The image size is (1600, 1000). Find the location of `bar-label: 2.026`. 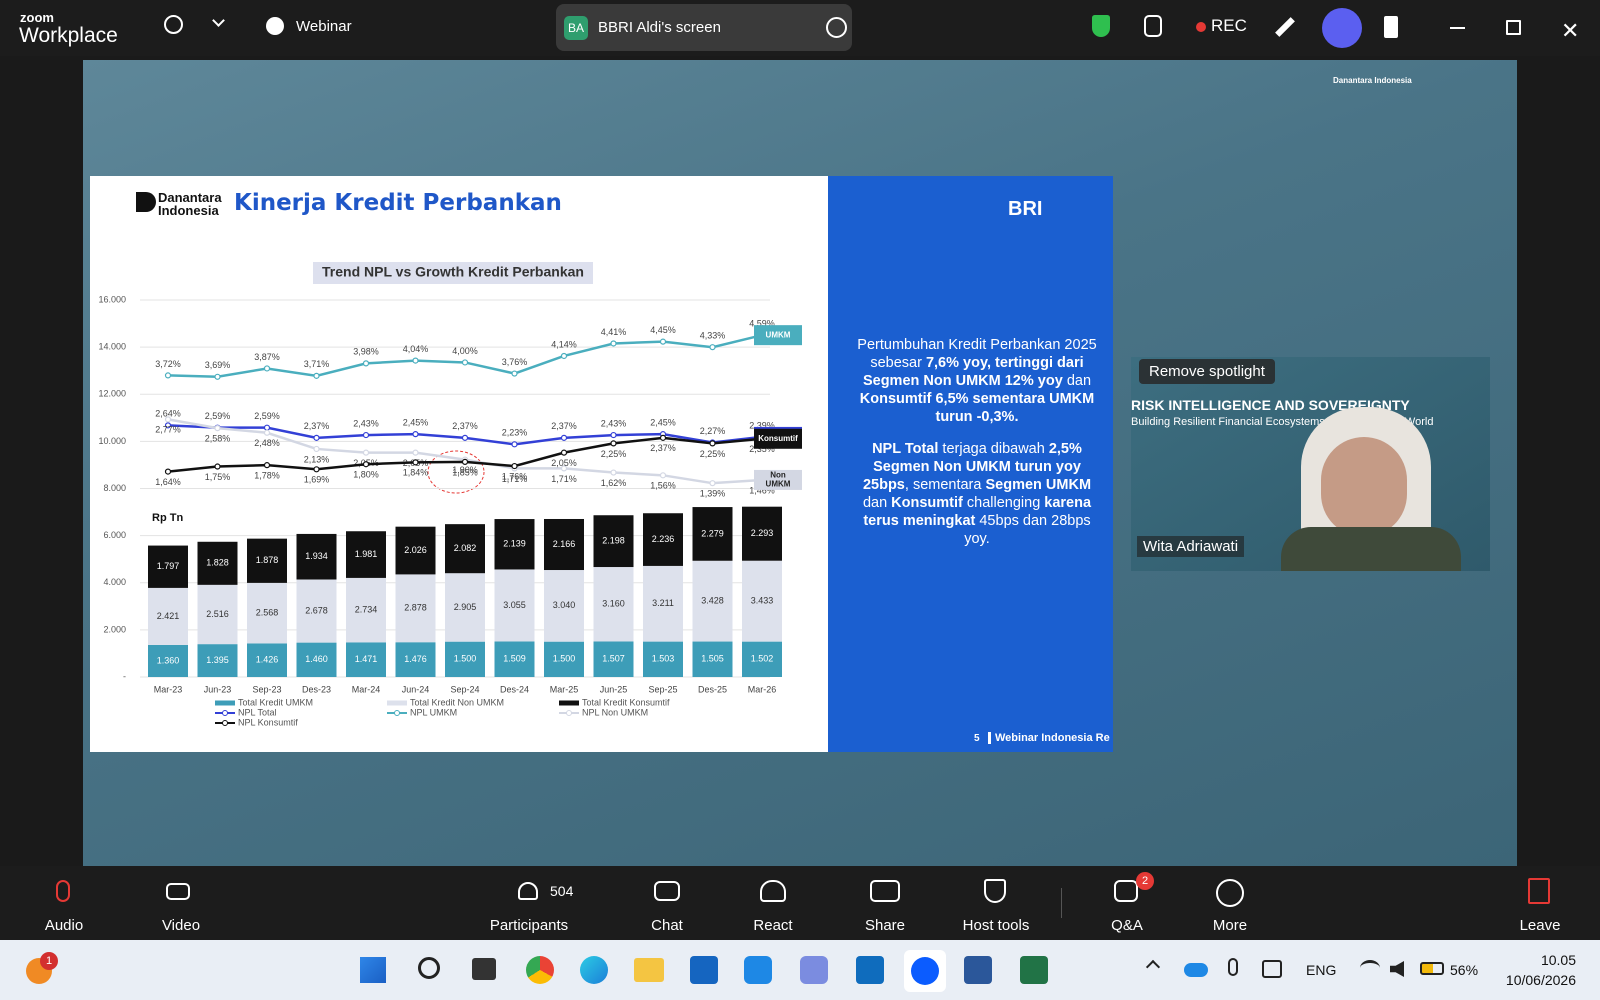

bar-label: 2.026 is located at coordinates (415, 550).